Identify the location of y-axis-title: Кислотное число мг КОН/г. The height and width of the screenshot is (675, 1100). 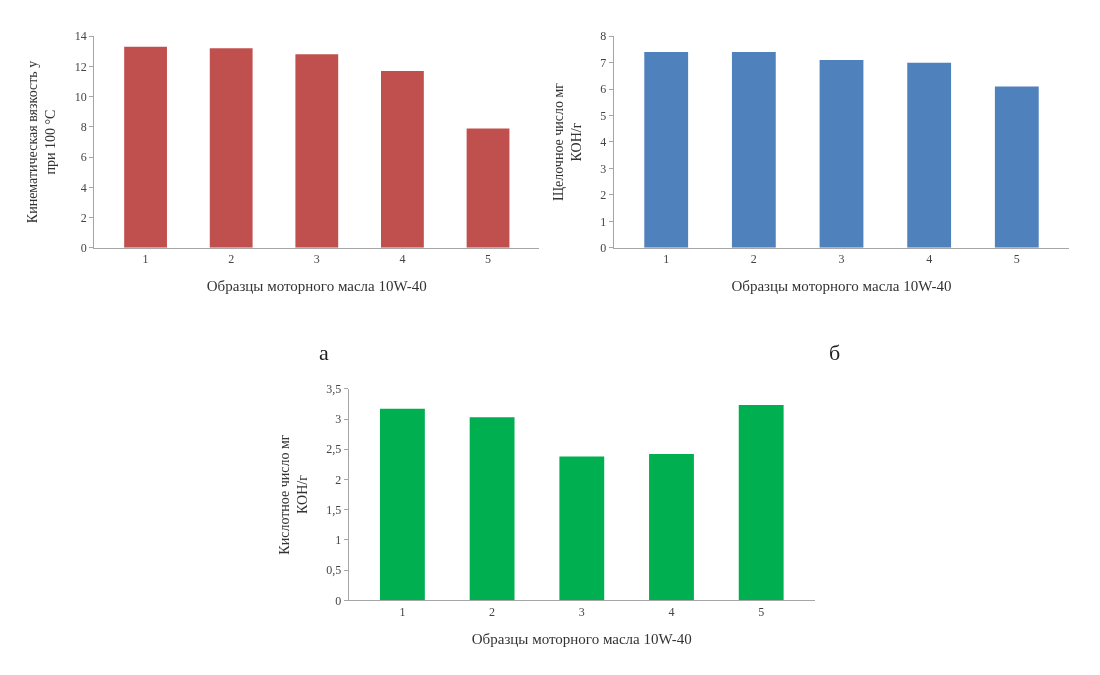
(293, 494).